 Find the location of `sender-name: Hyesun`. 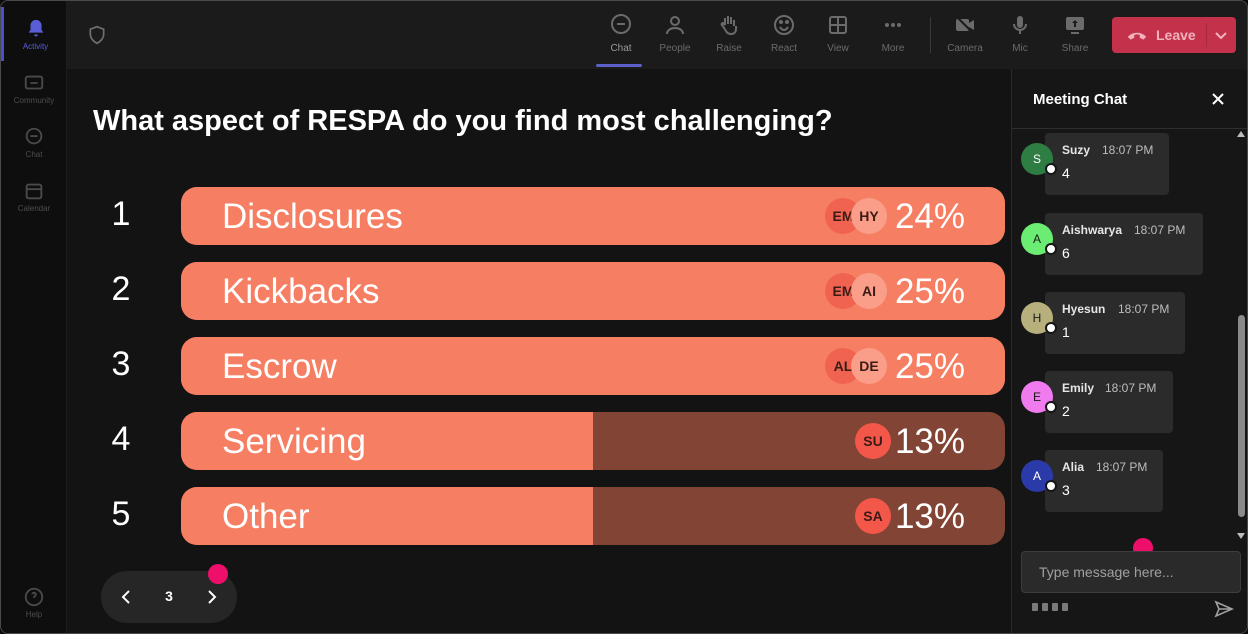

sender-name: Hyesun is located at coordinates (1084, 309).